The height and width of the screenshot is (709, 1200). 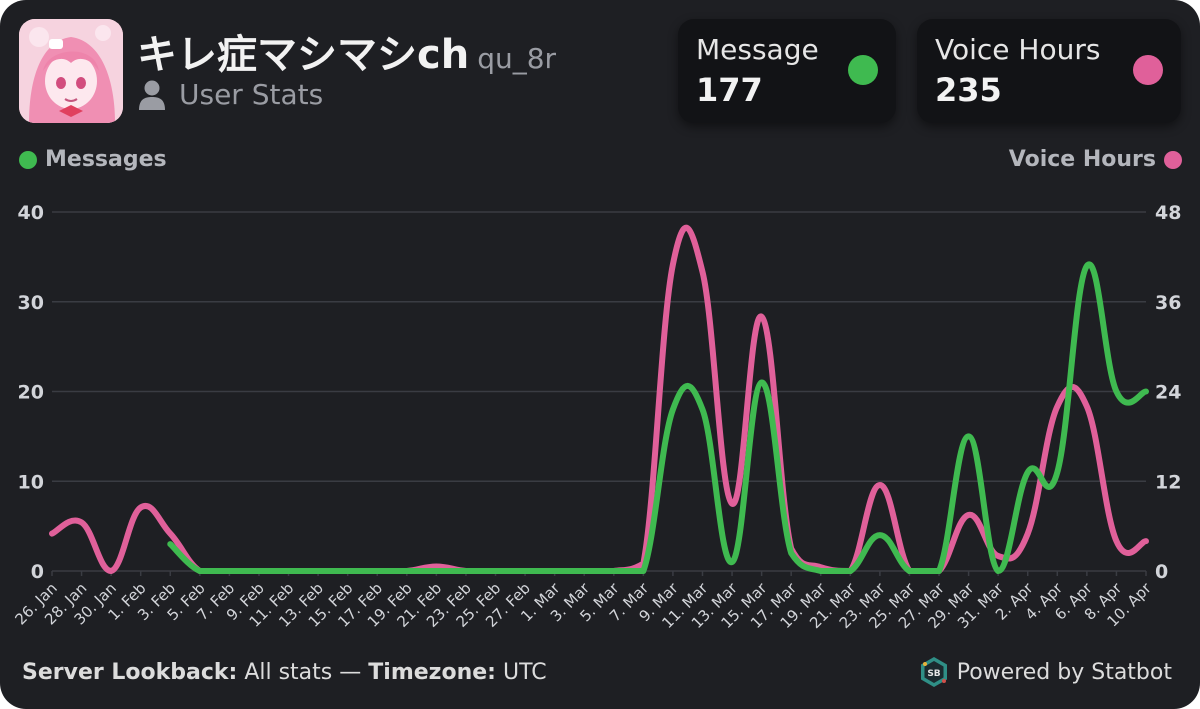 I want to click on powered-by: SB Powered by Statbot, so click(x=1045, y=672).